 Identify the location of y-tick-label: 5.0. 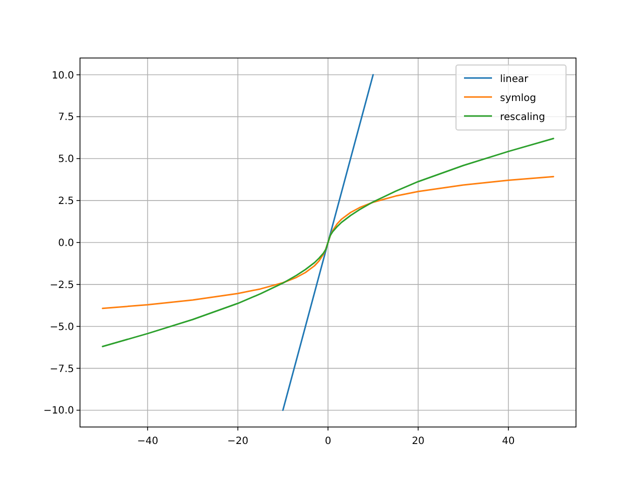
(66, 160).